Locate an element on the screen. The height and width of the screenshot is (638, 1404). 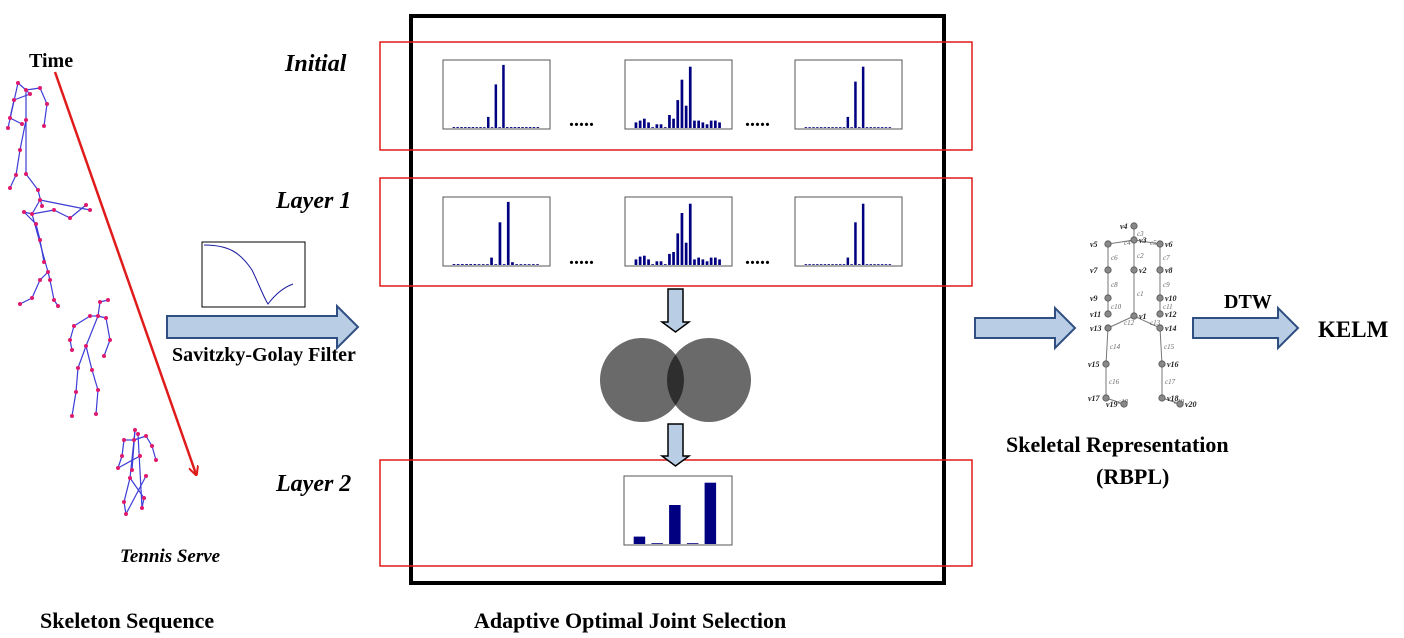
graph-joint-label: v16 is located at coordinates (1173, 364).